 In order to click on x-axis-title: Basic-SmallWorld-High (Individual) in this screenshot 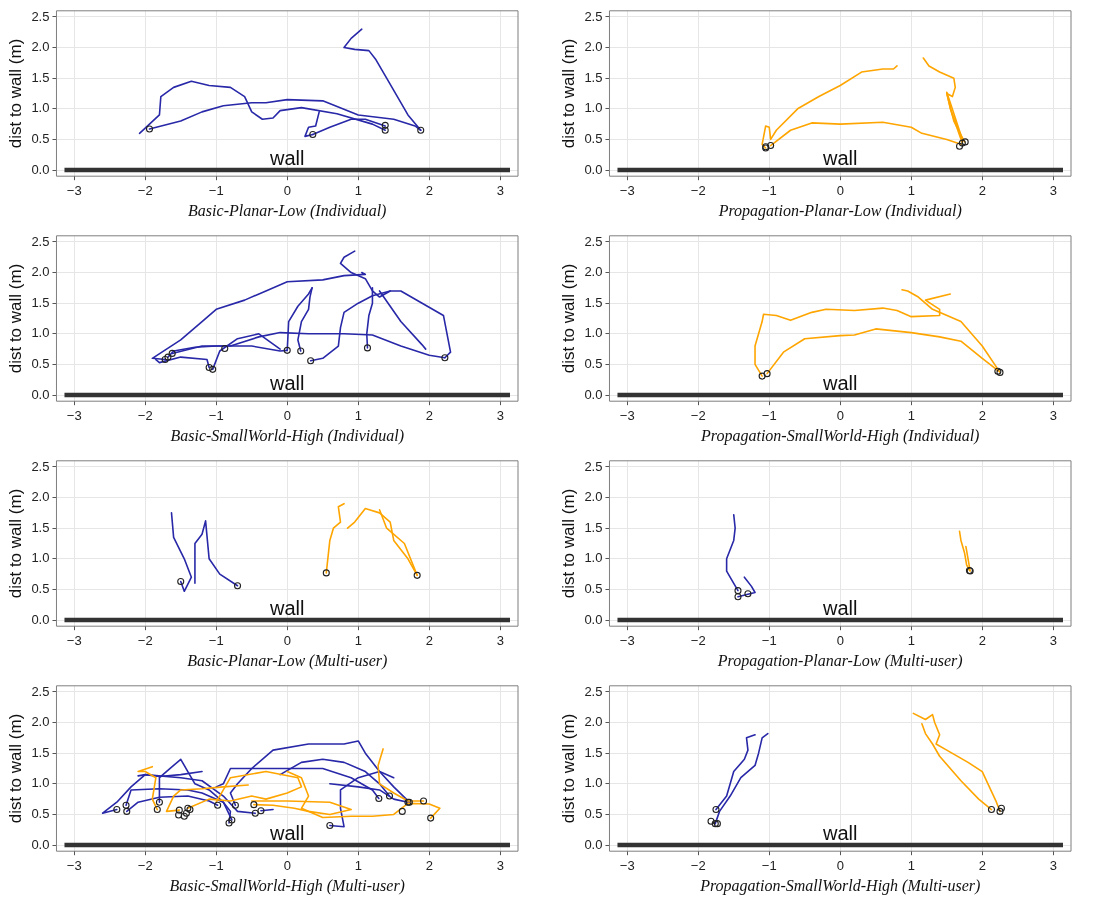, I will do `click(287, 435)`.